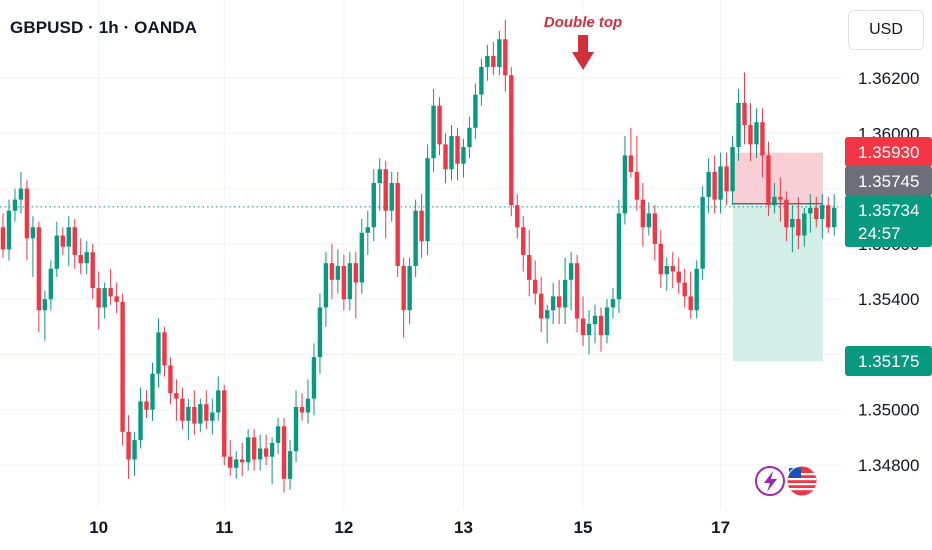  Describe the element at coordinates (888, 361) in the screenshot. I see `price-badge-value: 1.35175` at that location.